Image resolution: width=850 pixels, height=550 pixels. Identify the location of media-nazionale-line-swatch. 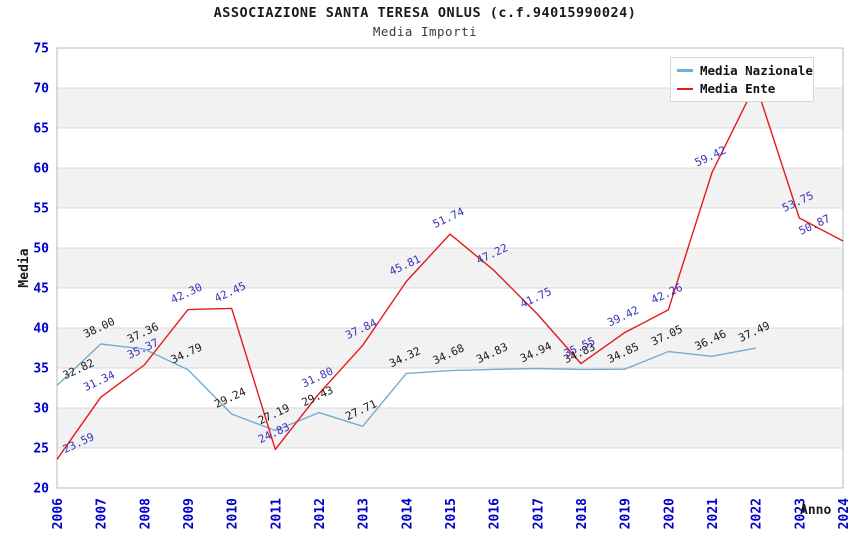
(685, 70).